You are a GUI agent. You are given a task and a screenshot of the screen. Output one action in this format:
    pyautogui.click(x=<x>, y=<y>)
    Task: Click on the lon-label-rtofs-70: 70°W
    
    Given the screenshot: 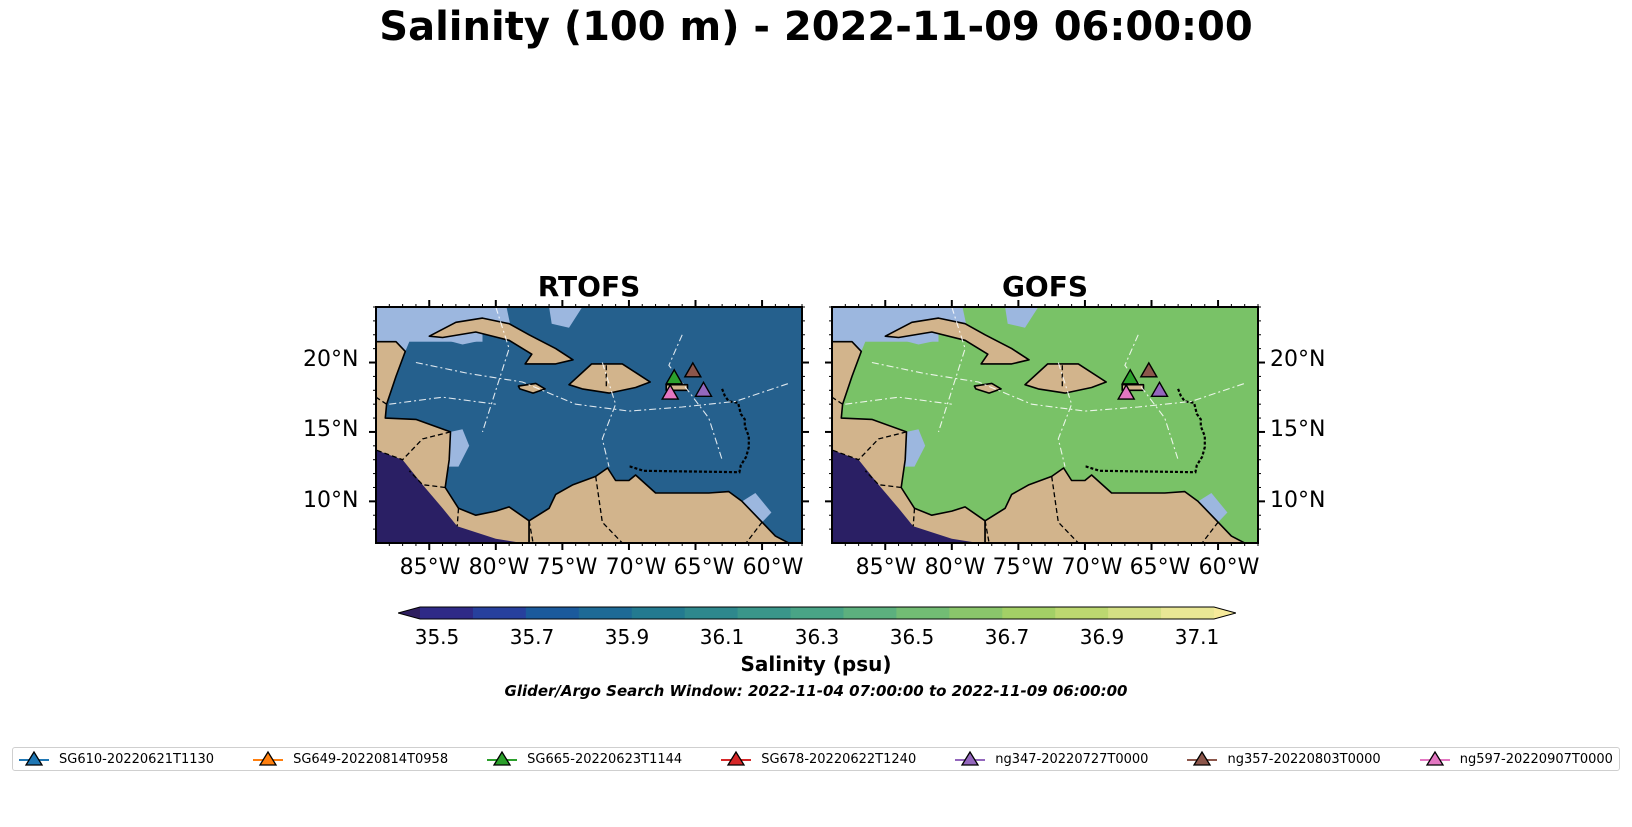 What is the action you would take?
    pyautogui.click(x=636, y=567)
    